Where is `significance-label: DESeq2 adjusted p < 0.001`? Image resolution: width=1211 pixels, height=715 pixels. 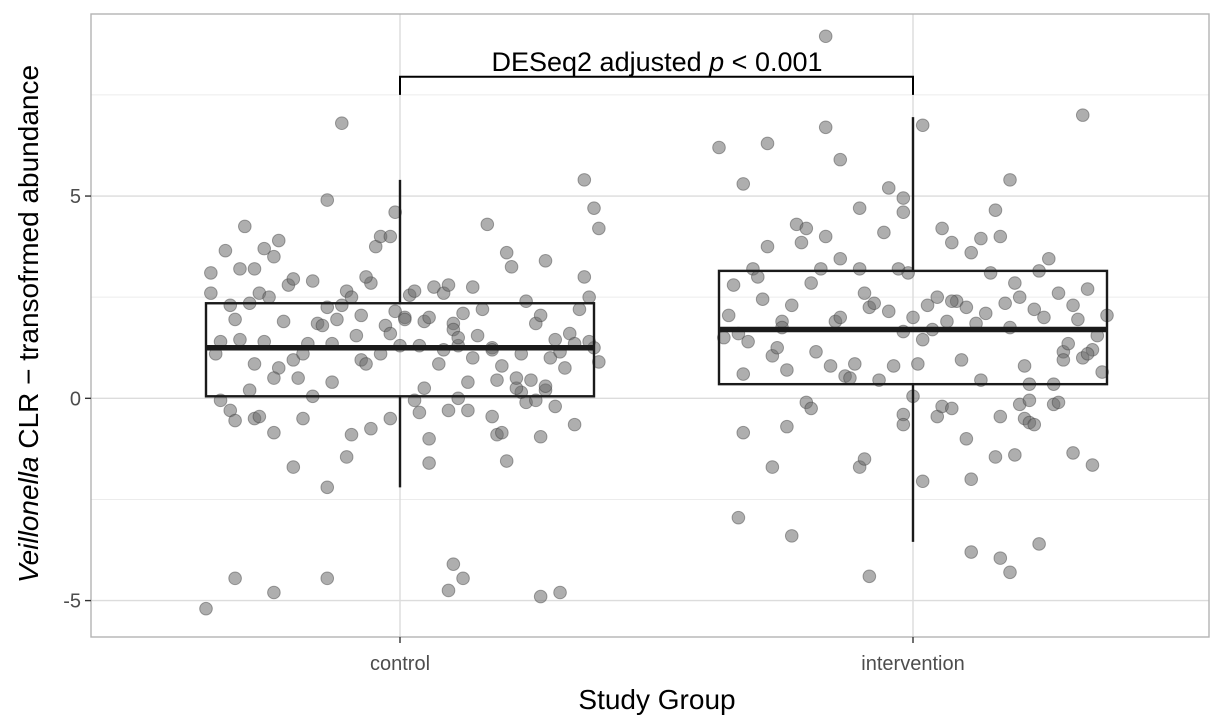 significance-label: DESeq2 adjusted p < 0.001 is located at coordinates (656, 62).